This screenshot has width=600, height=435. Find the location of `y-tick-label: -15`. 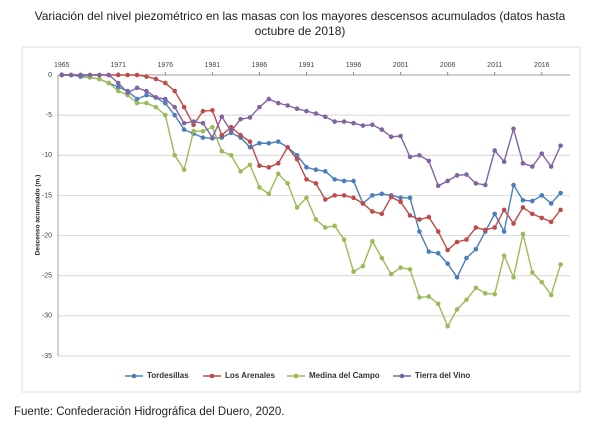

y-tick-label: -15 is located at coordinates (47, 195).